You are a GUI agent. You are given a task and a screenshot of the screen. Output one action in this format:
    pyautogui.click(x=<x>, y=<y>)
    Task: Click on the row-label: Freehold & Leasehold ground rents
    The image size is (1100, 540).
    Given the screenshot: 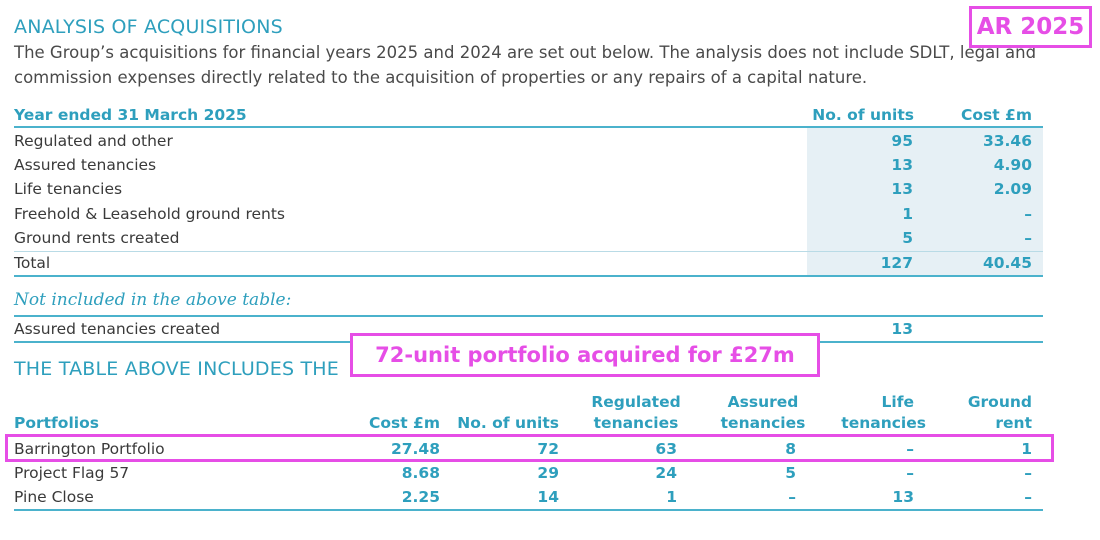 What is the action you would take?
    pyautogui.click(x=149, y=214)
    